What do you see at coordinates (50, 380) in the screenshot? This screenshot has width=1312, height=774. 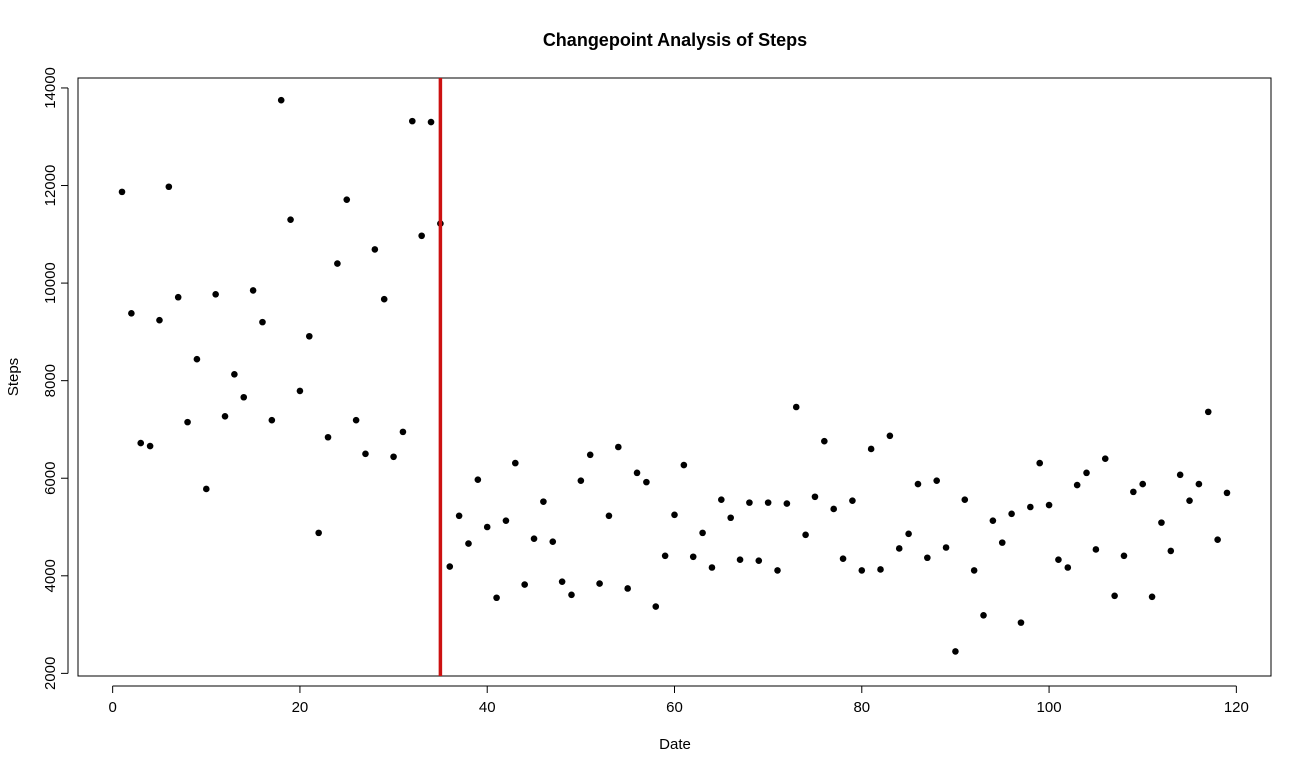 I see `y-tick-label: 8000` at bounding box center [50, 380].